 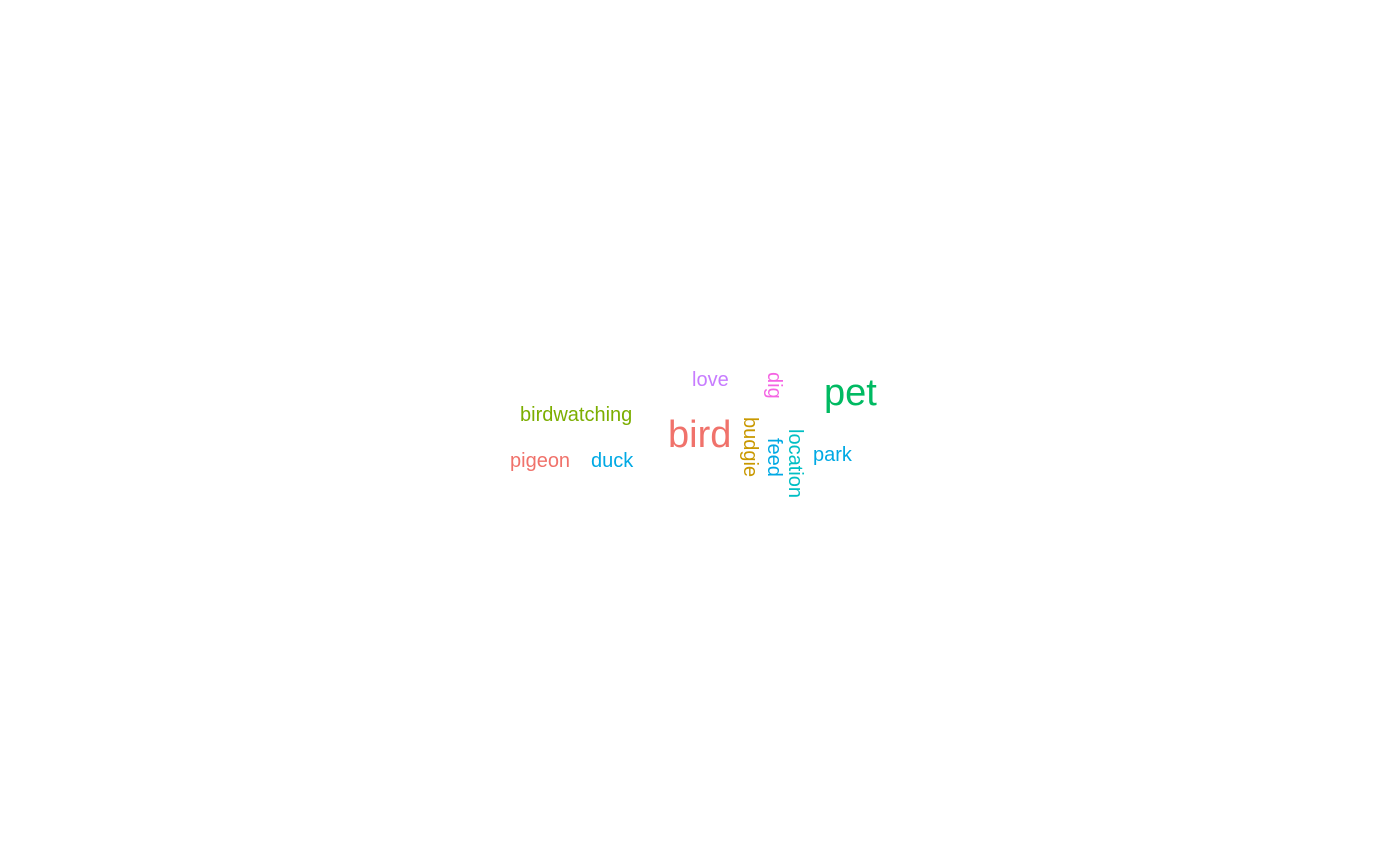 I want to click on word-duck: duck, so click(x=612, y=461).